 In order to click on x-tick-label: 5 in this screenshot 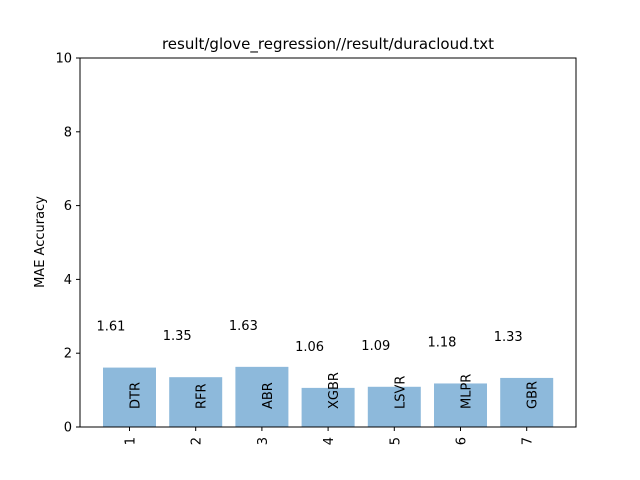, I will do `click(395, 441)`.